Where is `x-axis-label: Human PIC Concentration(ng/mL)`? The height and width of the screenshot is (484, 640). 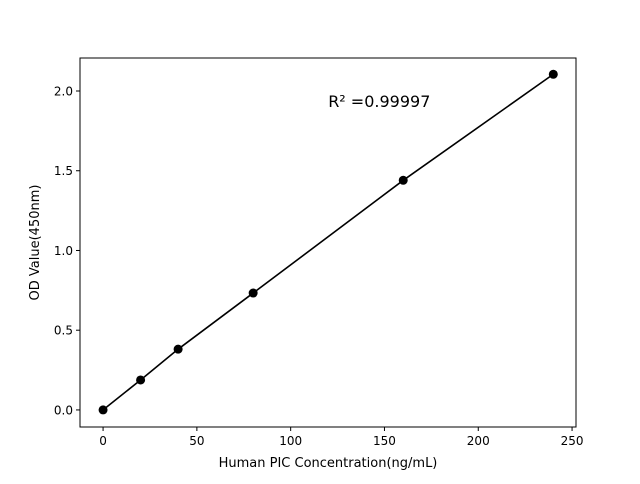
x-axis-label: Human PIC Concentration(ng/mL) is located at coordinates (328, 463).